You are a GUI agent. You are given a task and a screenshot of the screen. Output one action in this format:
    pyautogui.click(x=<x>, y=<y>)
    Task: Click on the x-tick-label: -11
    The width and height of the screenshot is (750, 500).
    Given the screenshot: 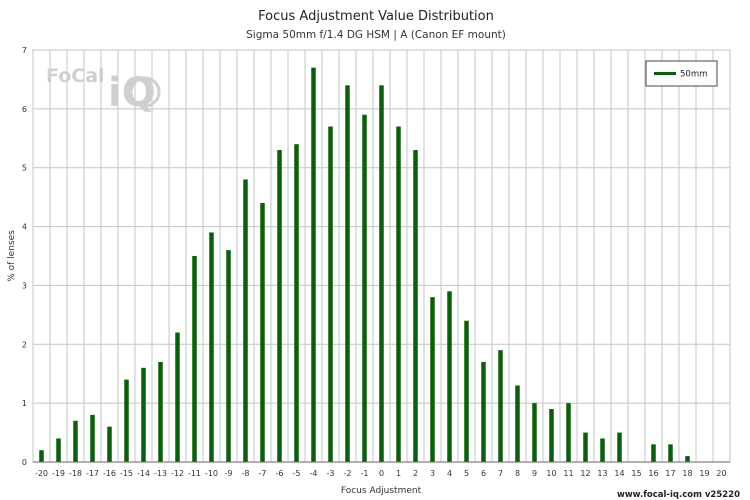 What is the action you would take?
    pyautogui.click(x=194, y=473)
    